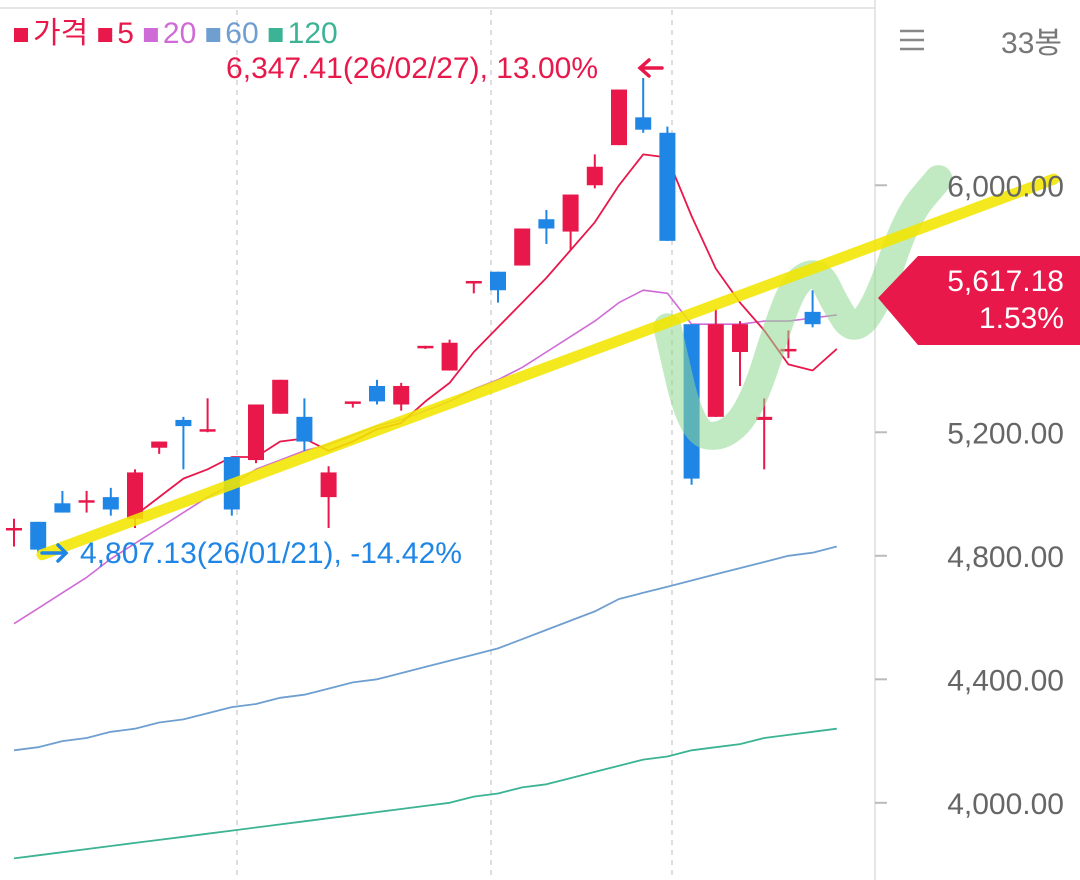 The width and height of the screenshot is (1080, 880). Describe the element at coordinates (271, 553) in the screenshot. I see `min-annotation-label: 4,807.13(26/01/21), -14.42%` at that location.